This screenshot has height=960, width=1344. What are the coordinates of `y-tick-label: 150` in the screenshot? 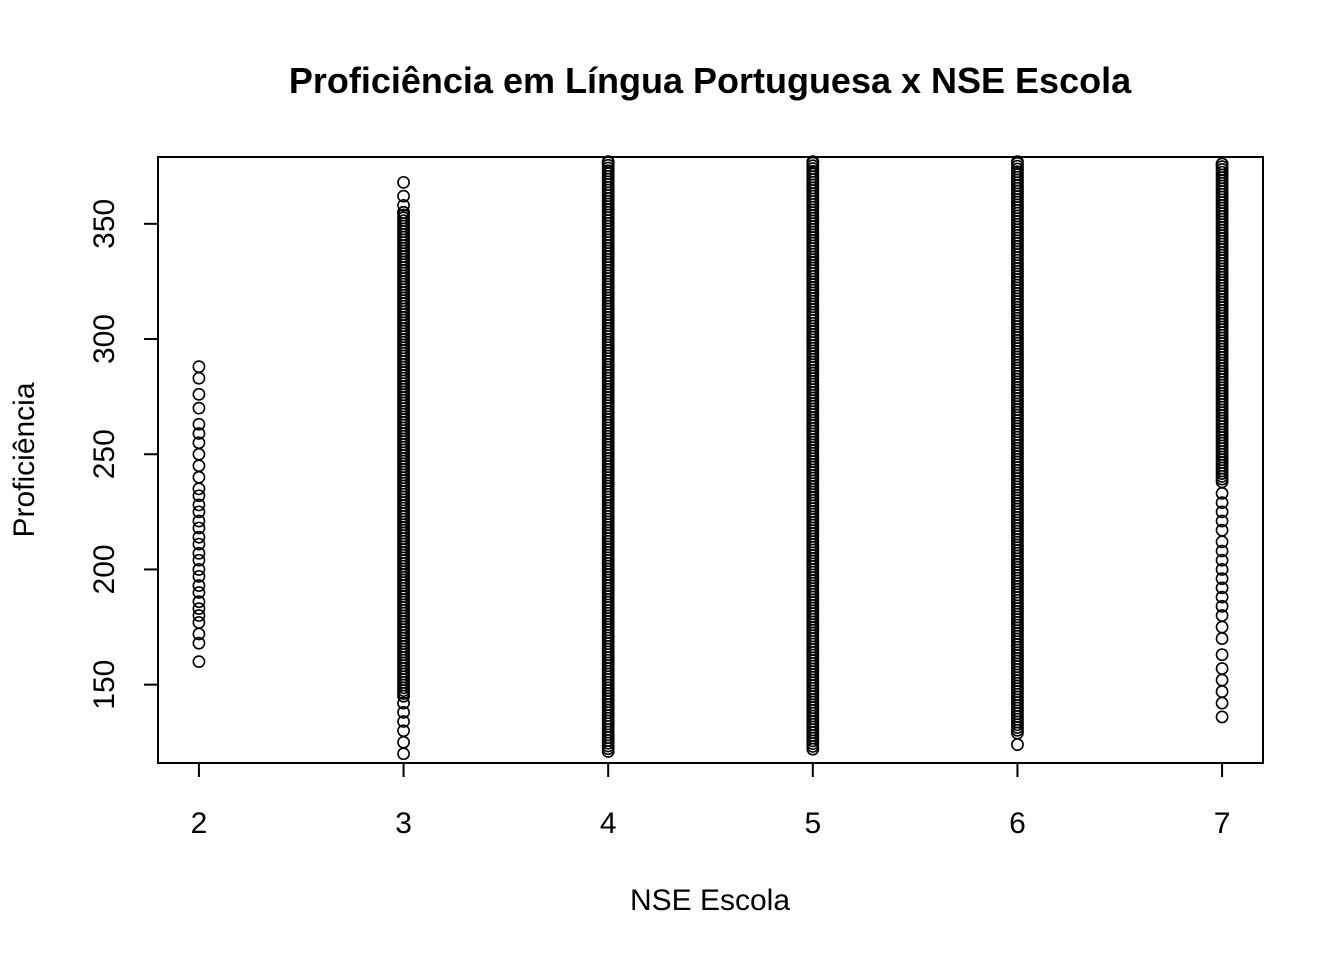 It's located at (104, 685).